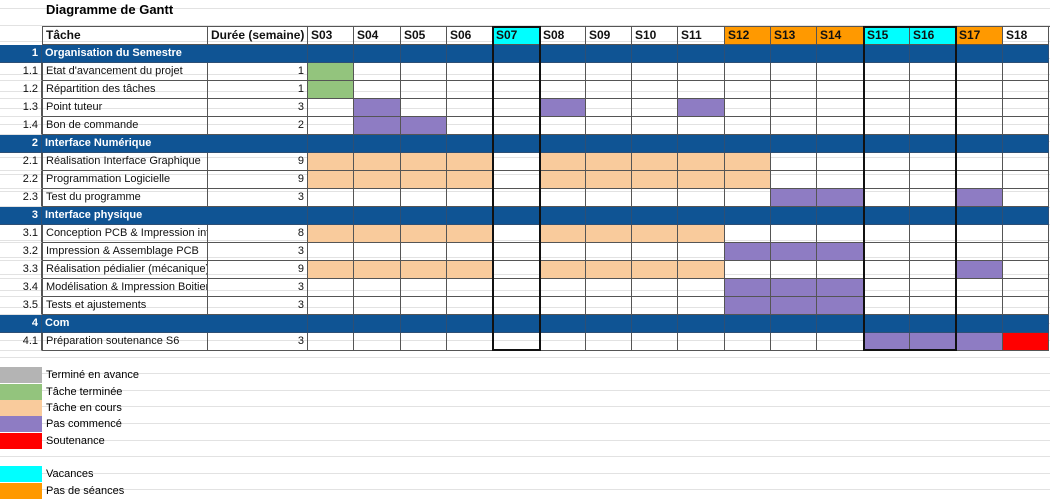  Describe the element at coordinates (125, 270) in the screenshot. I see `task-name: Réalisation pédialier (mécanique)` at that location.